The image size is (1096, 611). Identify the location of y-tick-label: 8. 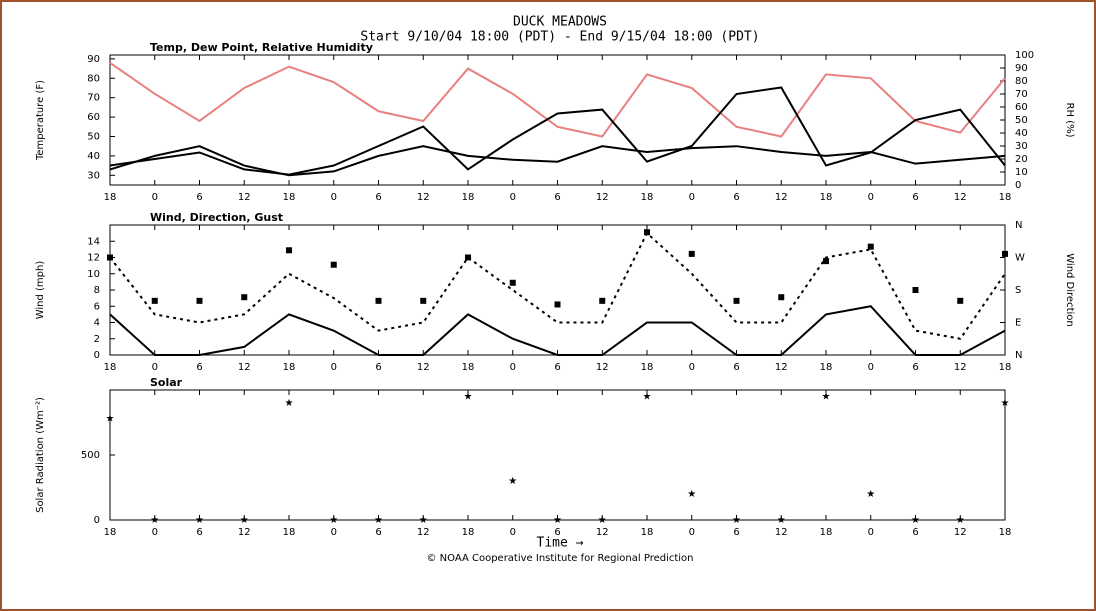
(97, 290).